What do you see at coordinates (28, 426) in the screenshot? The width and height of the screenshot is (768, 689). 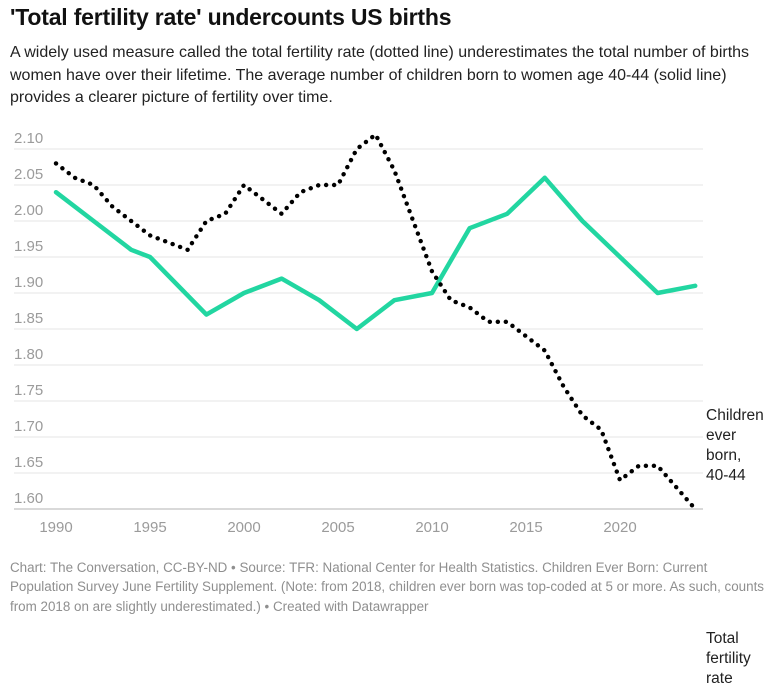 I see `y-tick-label: 1.70` at bounding box center [28, 426].